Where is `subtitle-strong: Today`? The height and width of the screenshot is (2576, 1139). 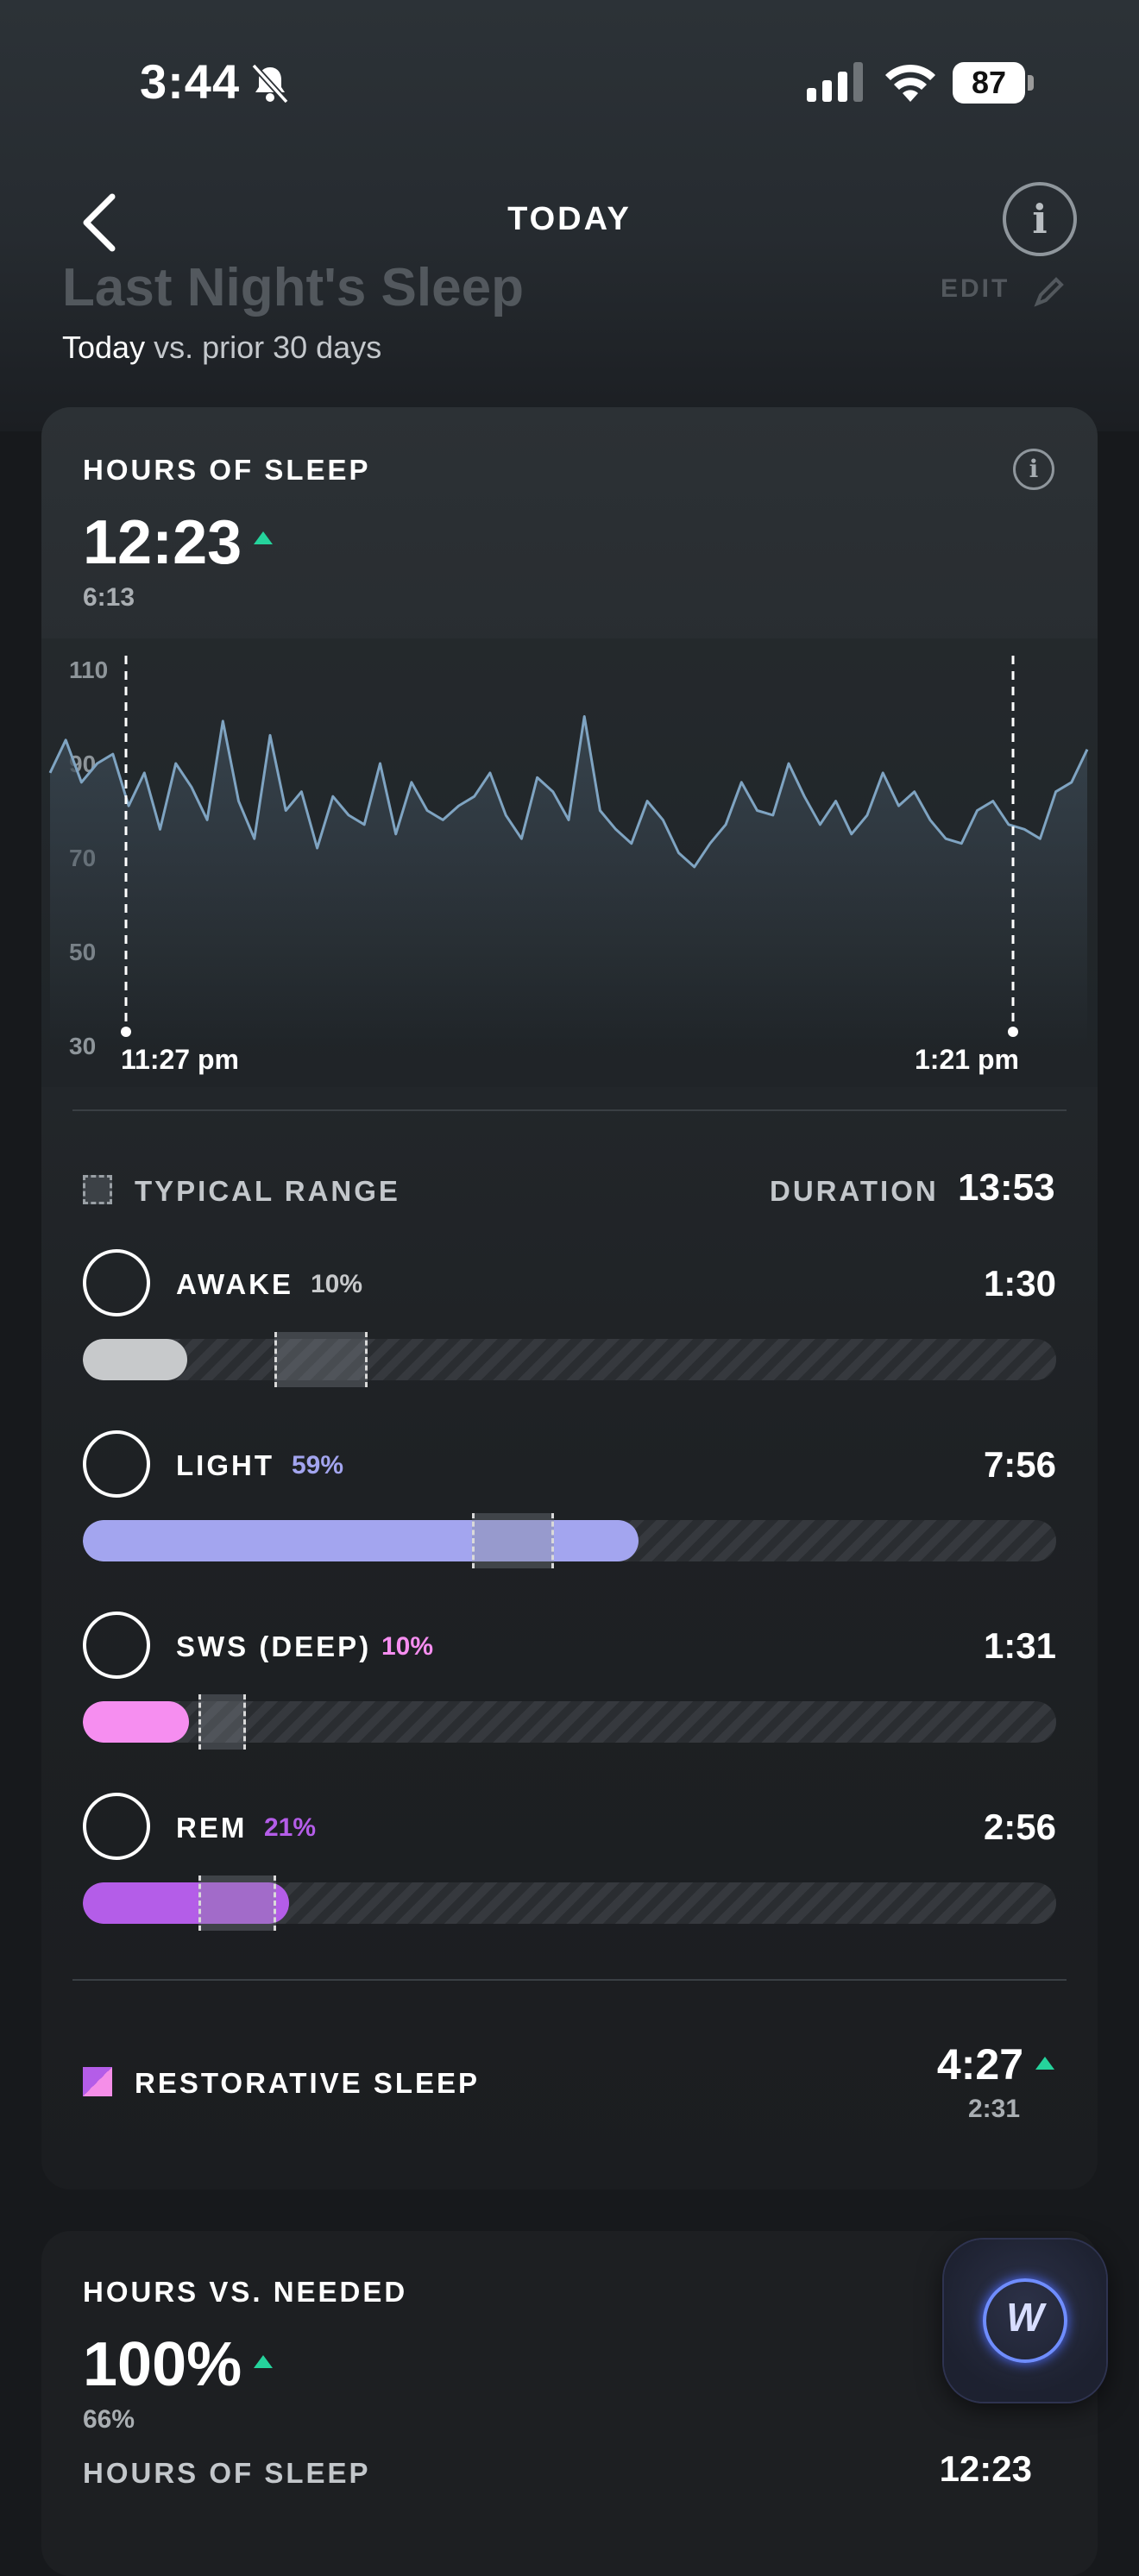 subtitle-strong: Today is located at coordinates (104, 347).